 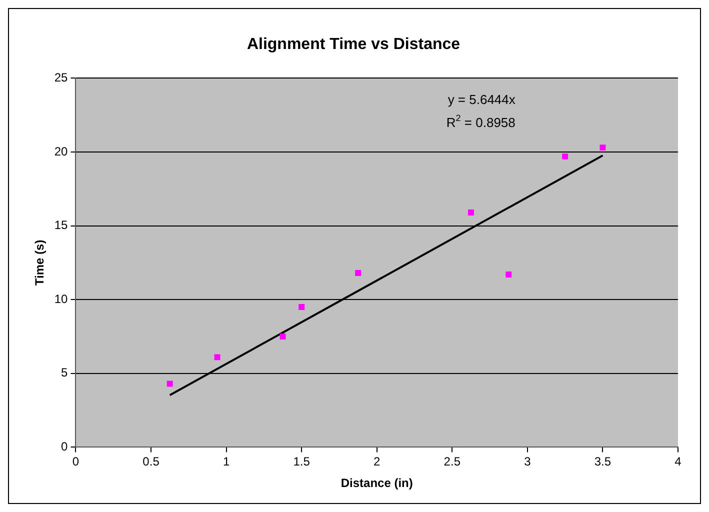 What do you see at coordinates (376, 483) in the screenshot?
I see `x-axis-title: Distance (in)` at bounding box center [376, 483].